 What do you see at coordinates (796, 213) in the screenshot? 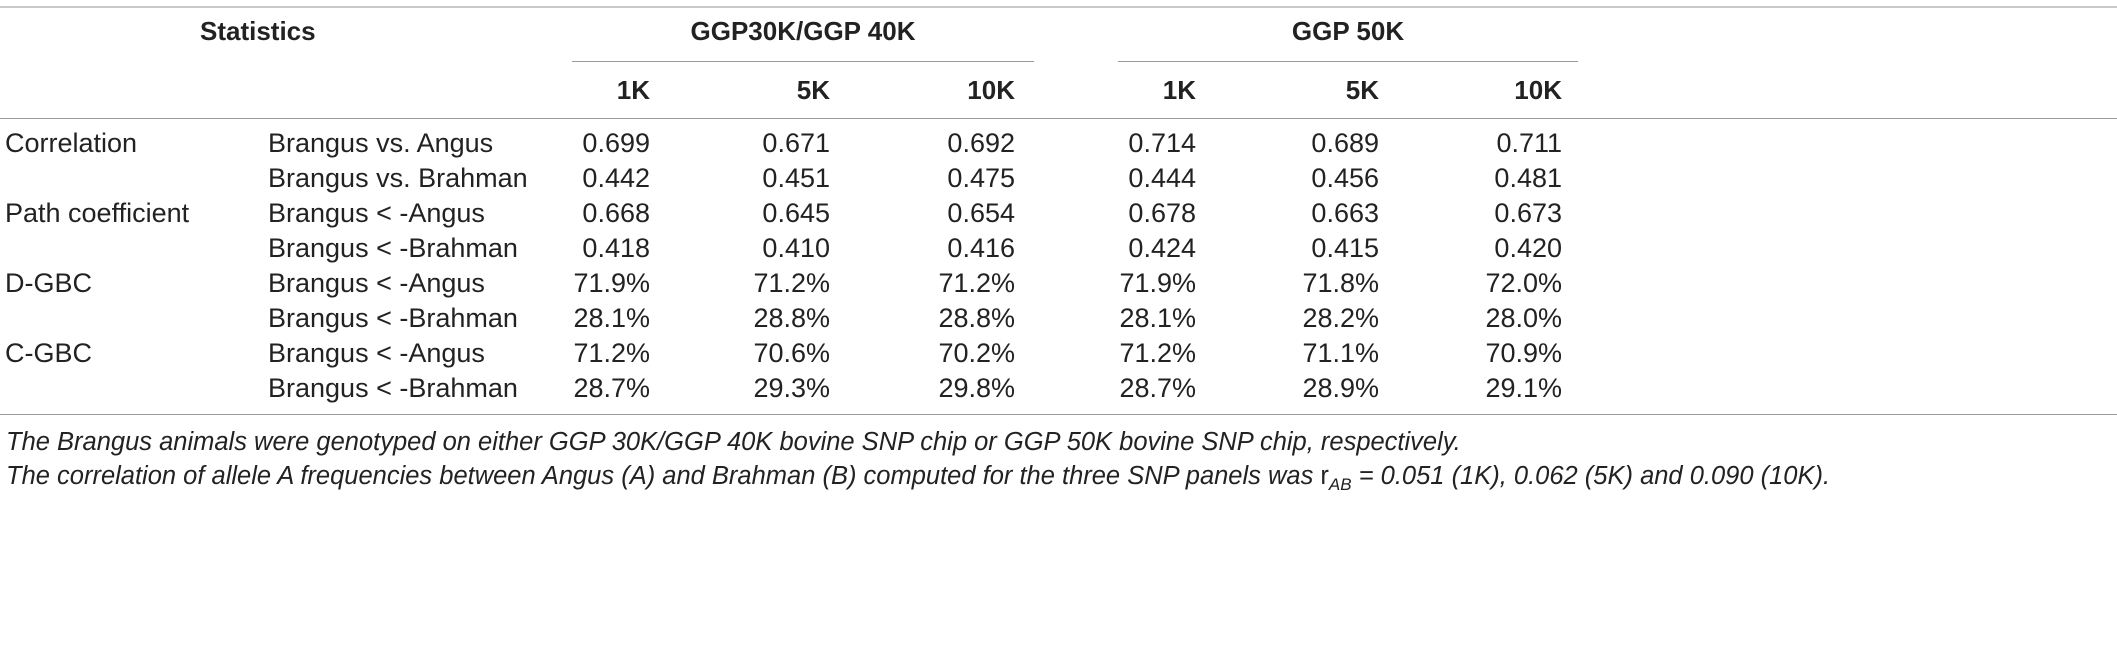
I see `table-cell: 0.645` at bounding box center [796, 213].